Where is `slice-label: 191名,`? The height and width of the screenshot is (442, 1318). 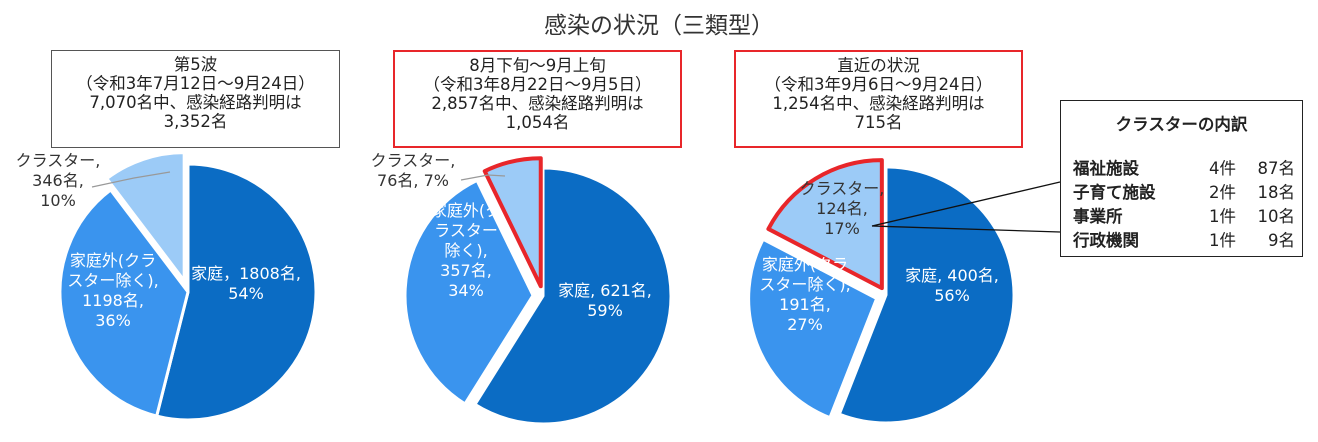 slice-label: 191名, is located at coordinates (805, 304).